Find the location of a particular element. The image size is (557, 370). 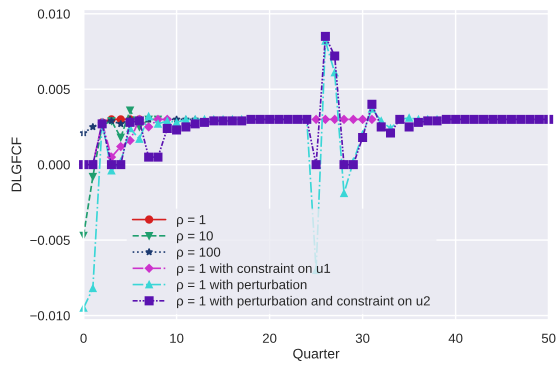

legend-label: ρ = 1 is located at coordinates (191, 221).